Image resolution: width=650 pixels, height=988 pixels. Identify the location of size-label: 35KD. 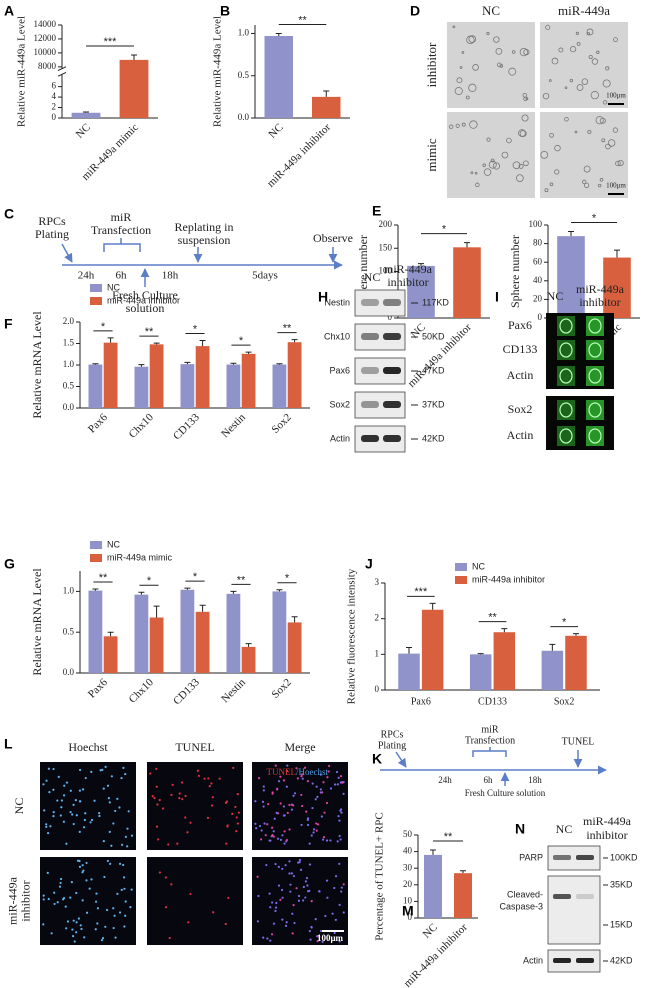
(621, 884).